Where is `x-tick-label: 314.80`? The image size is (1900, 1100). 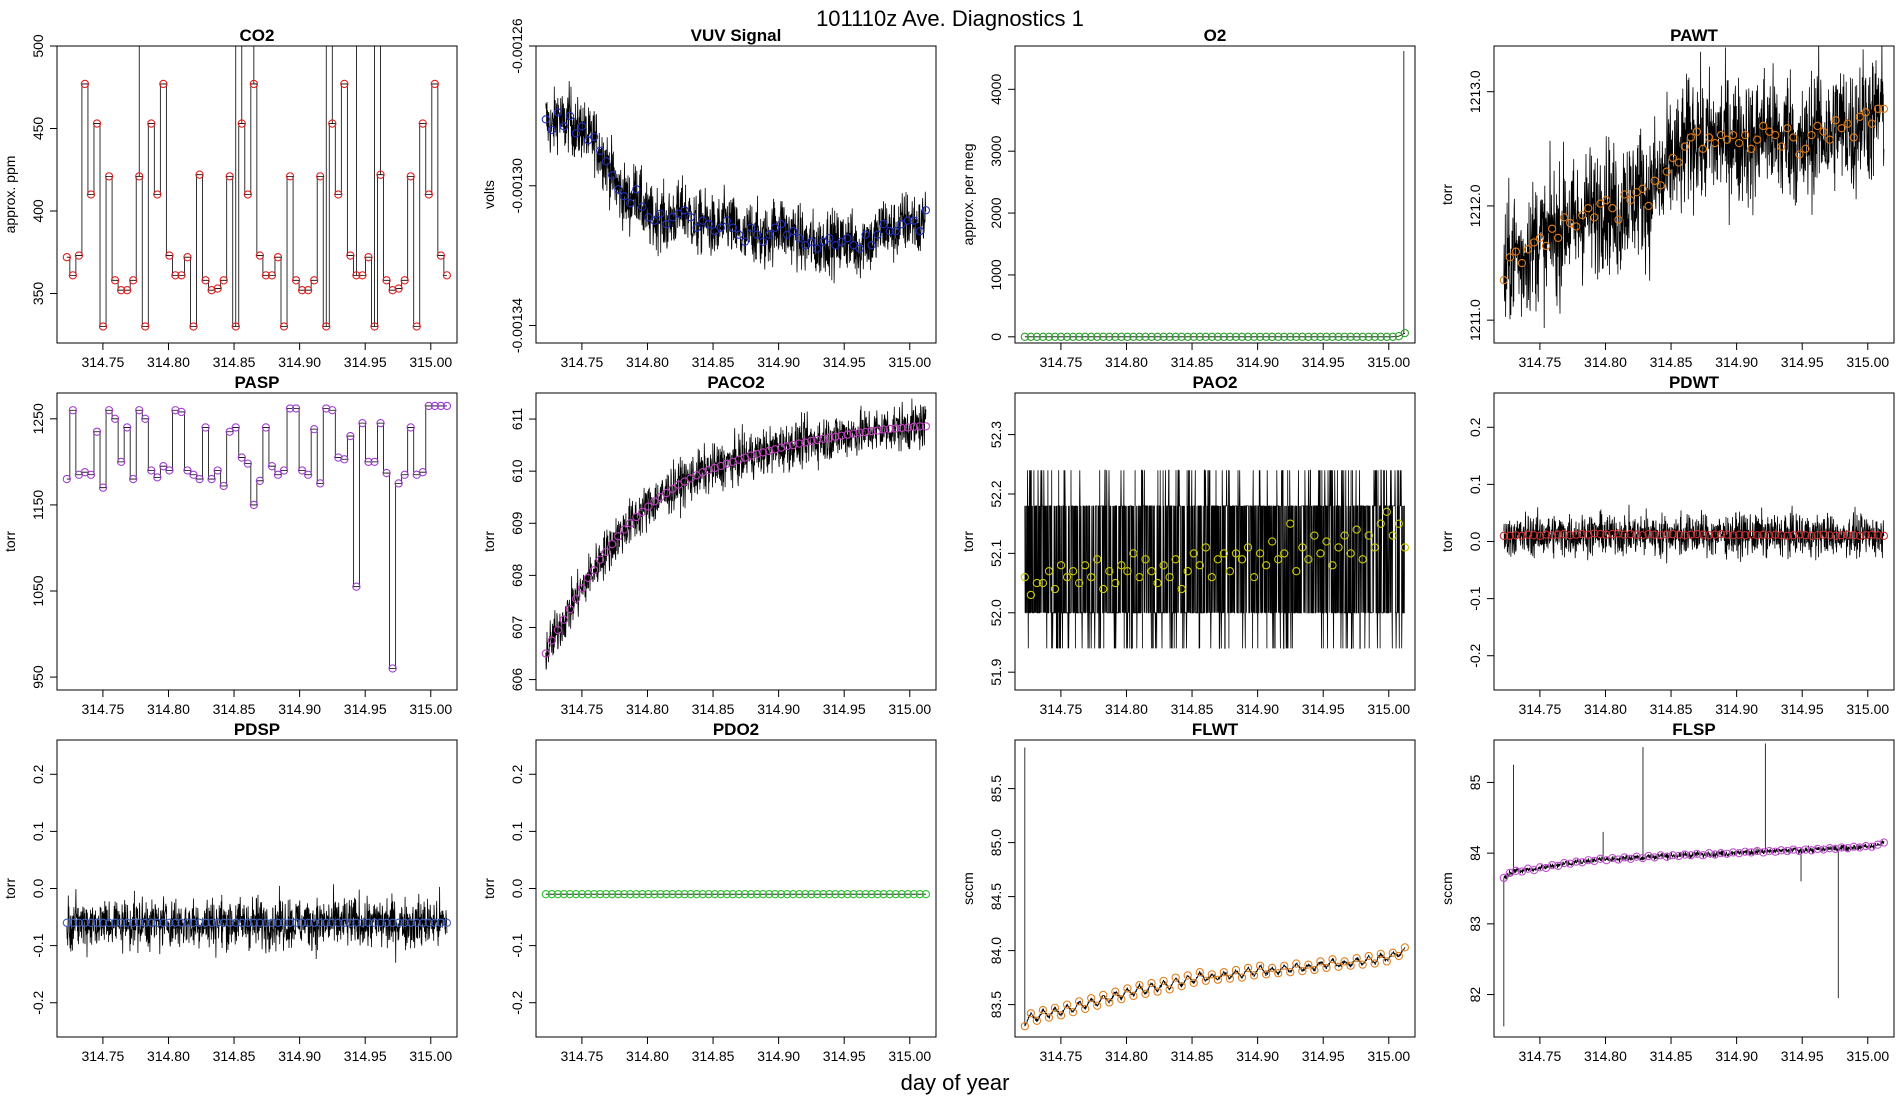
x-tick-label: 314.80 is located at coordinates (168, 1056).